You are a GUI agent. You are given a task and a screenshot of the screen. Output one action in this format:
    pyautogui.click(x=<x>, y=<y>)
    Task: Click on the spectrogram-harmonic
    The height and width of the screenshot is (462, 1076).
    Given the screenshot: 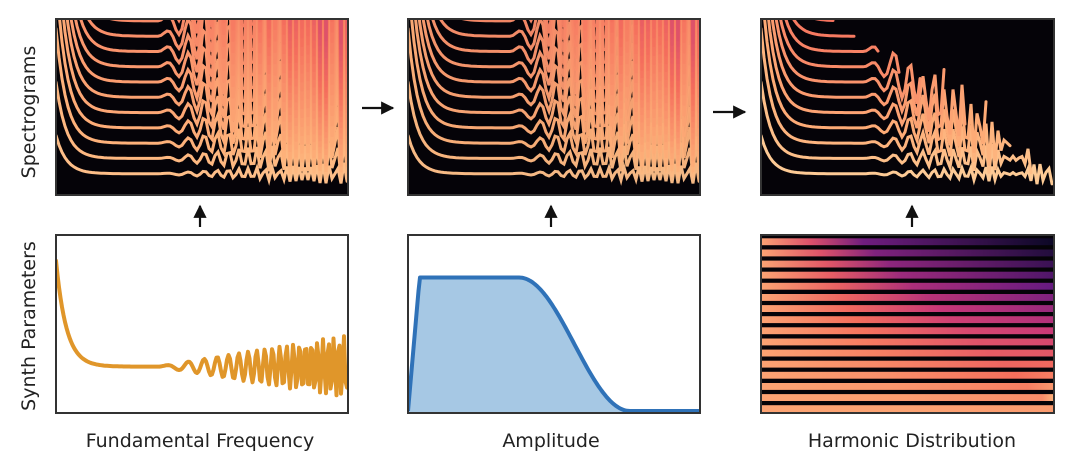 What is the action you would take?
    pyautogui.click(x=907, y=98)
    